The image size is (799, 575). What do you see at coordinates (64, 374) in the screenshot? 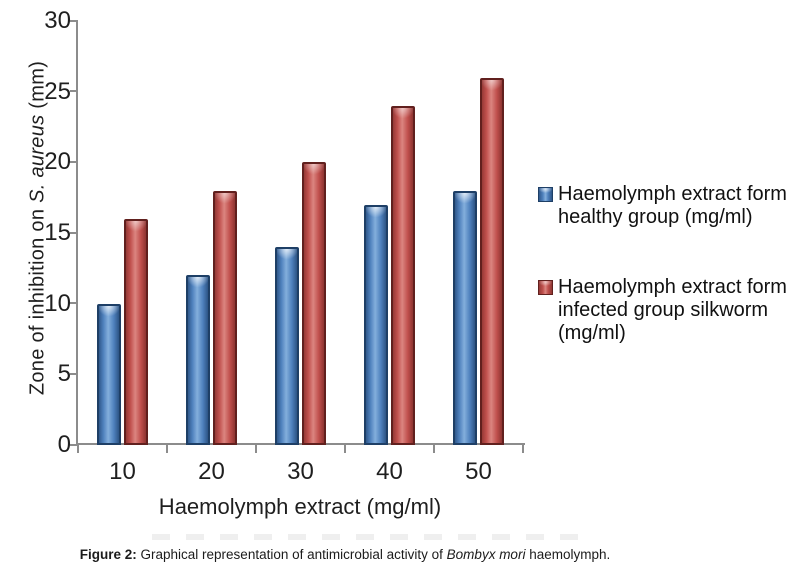
I see `y-tick-label: 5` at bounding box center [64, 374].